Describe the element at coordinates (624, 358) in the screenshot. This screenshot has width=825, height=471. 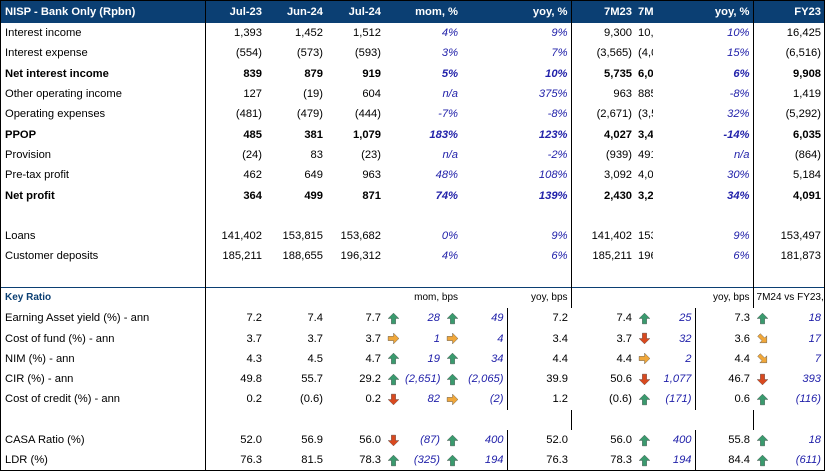
I see `value: 4.4` at that location.